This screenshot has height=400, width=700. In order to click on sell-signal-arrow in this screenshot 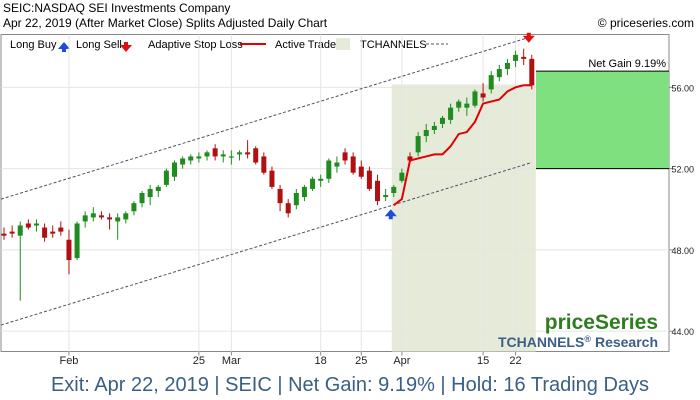, I will do `click(528, 37)`.